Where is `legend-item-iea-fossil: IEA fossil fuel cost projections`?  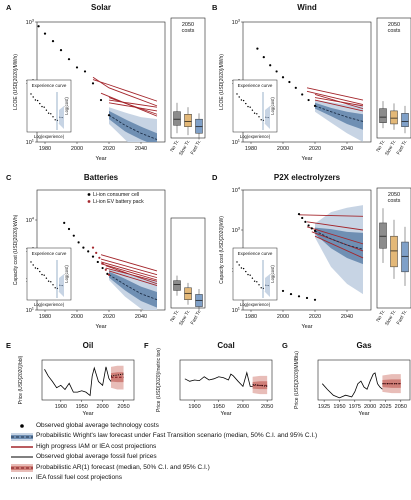 legend-item-iea-fossil: IEA fossil fuel cost projections is located at coordinates (208, 478).